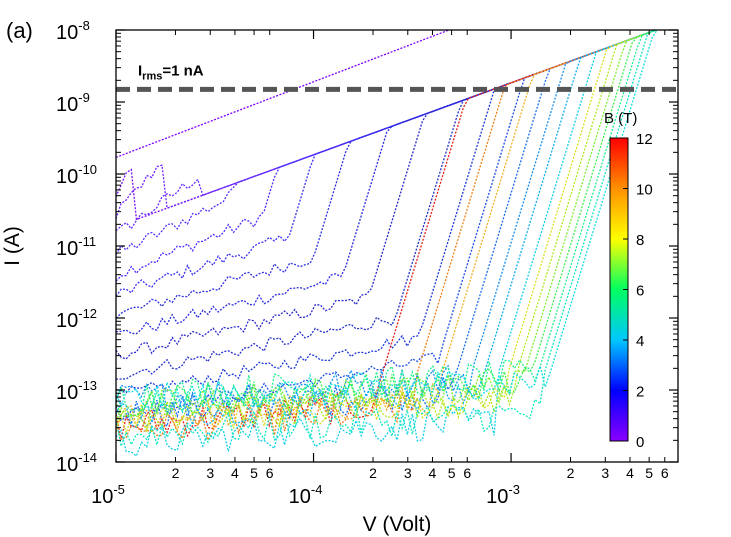 The width and height of the screenshot is (731, 537). Describe the element at coordinates (87, 457) in the screenshot. I see `y-tick-exp: -14` at that location.